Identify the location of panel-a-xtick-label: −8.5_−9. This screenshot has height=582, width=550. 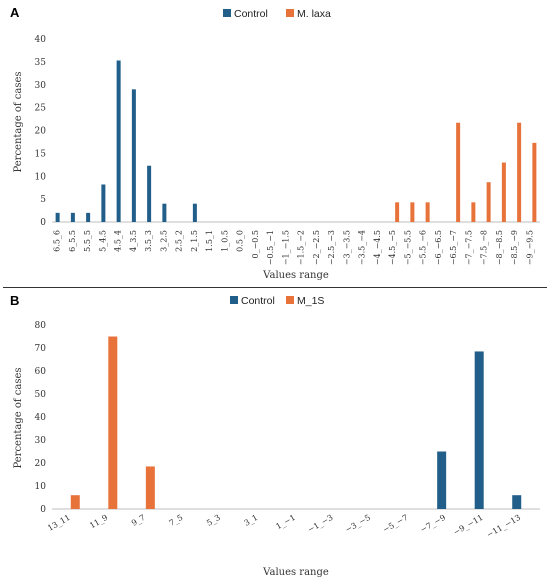
(514, 247).